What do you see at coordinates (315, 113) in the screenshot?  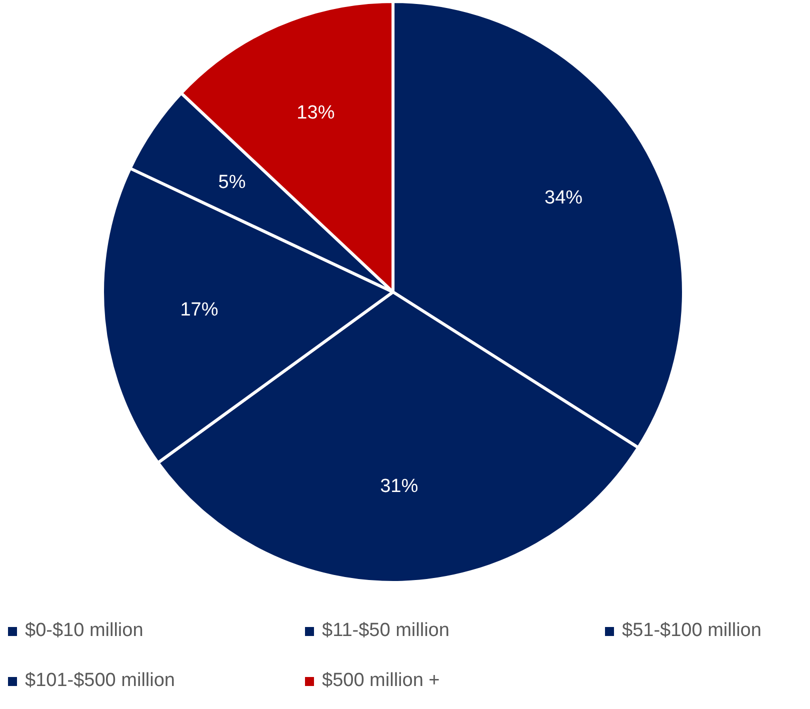 I see `data-label: 13%` at bounding box center [315, 113].